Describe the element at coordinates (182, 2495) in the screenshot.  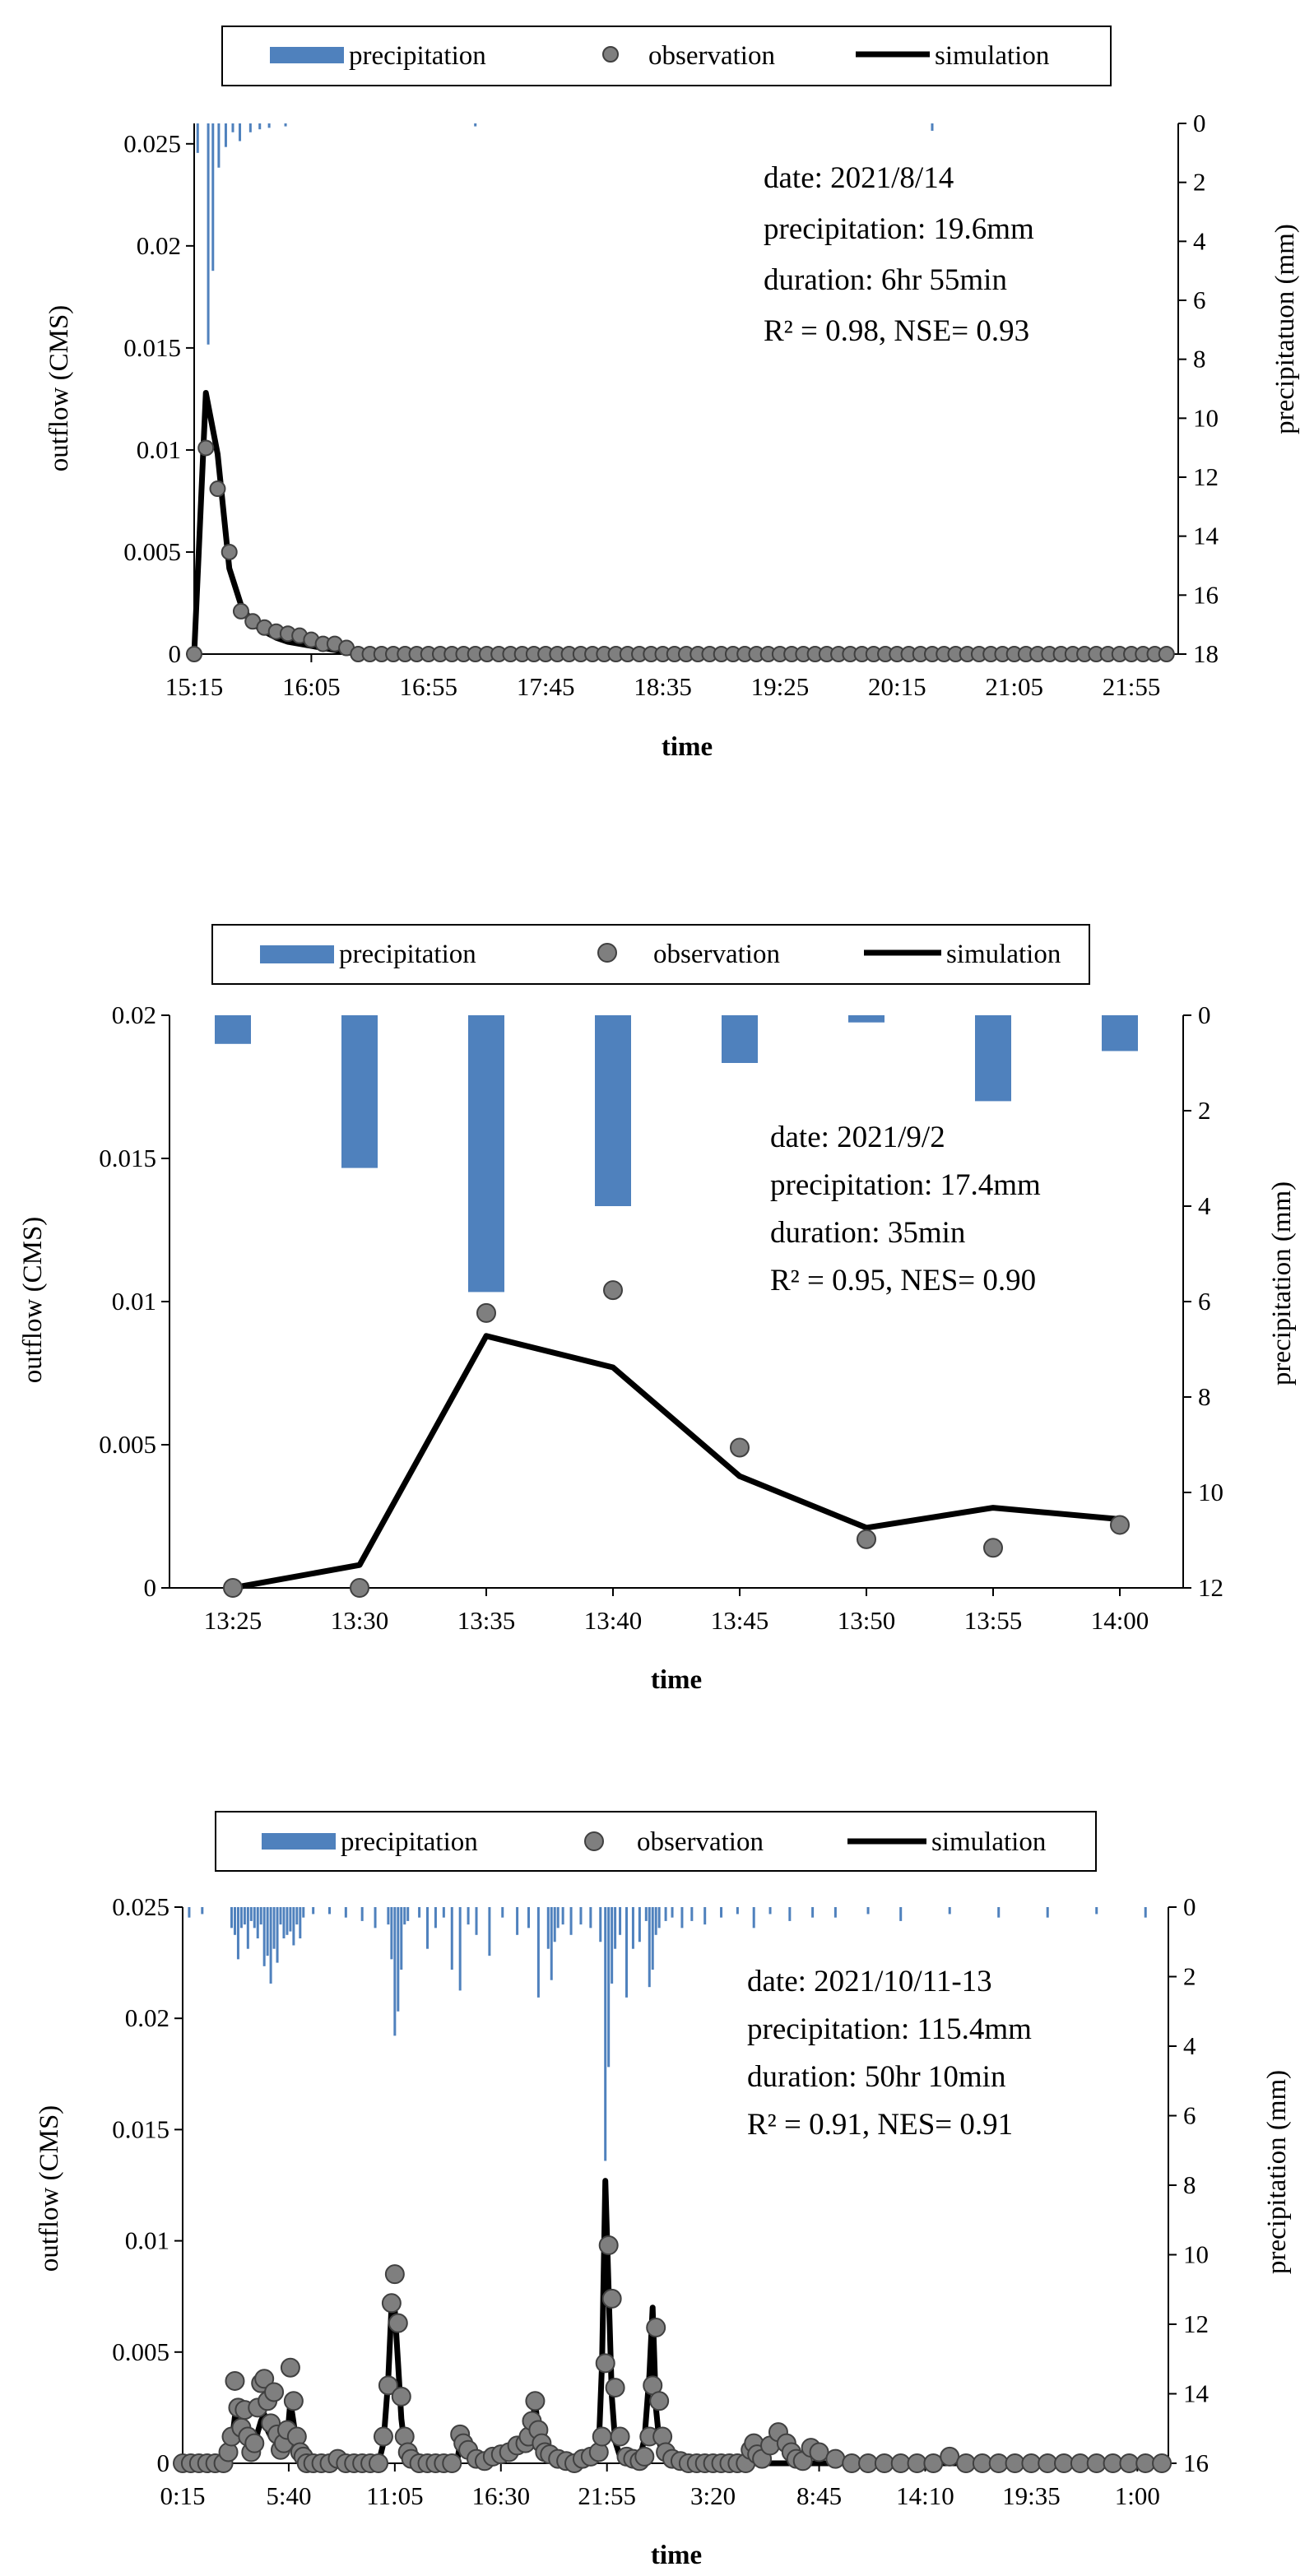
I see `x-tick-label: 0:15` at that location.